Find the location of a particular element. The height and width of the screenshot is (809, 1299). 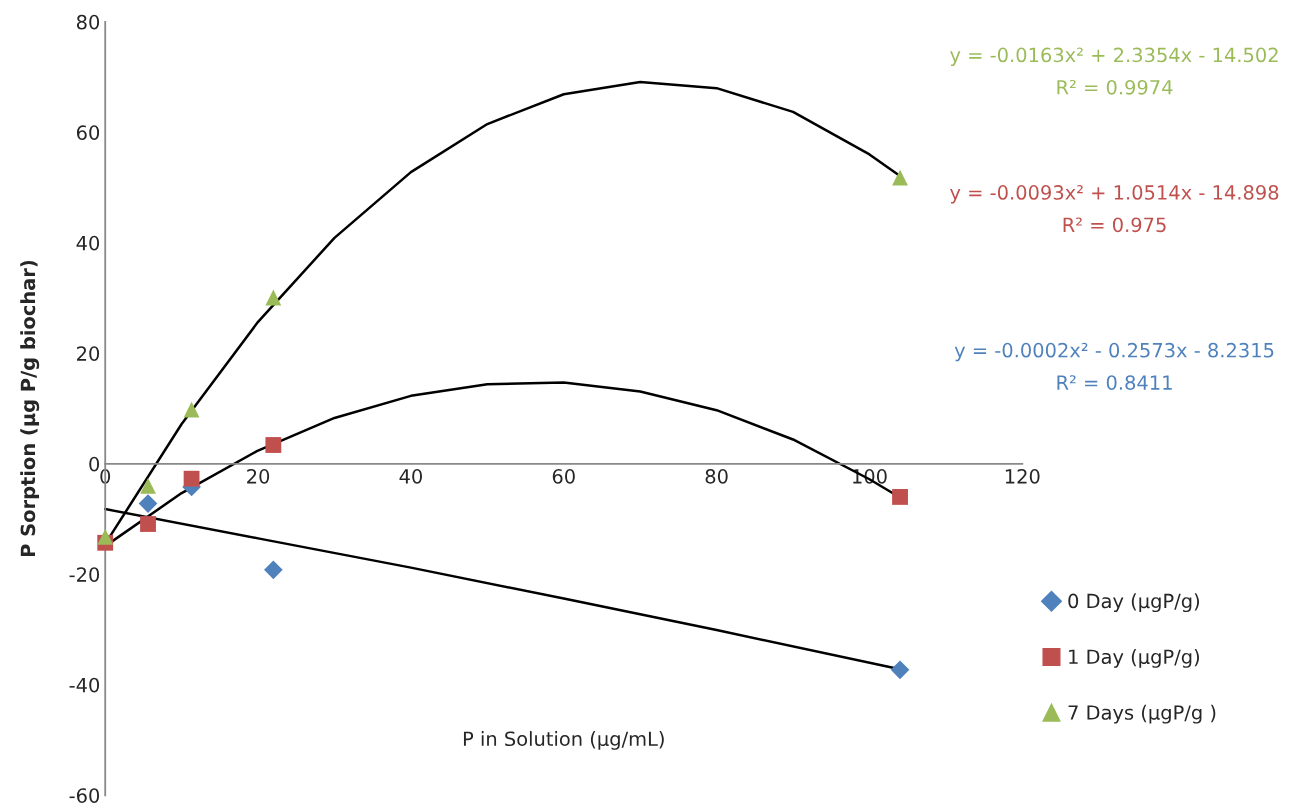

y-tick-label: -20 is located at coordinates (84, 574).